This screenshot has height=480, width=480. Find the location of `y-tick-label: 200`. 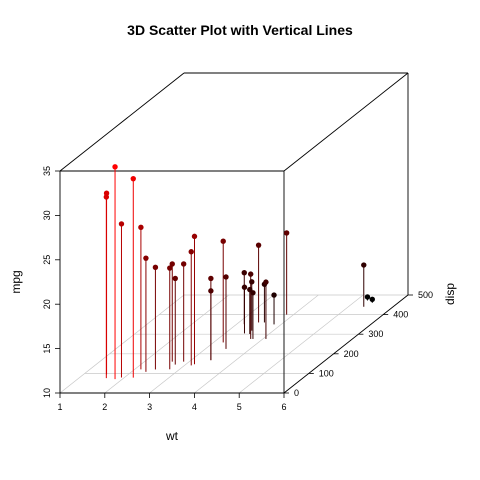

y-tick-label: 200 is located at coordinates (351, 354).